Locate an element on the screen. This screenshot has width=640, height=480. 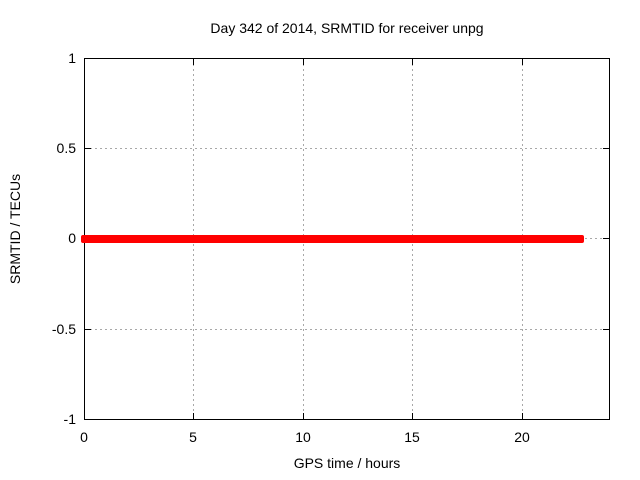
ytick-label-1: 1 is located at coordinates (72, 58).